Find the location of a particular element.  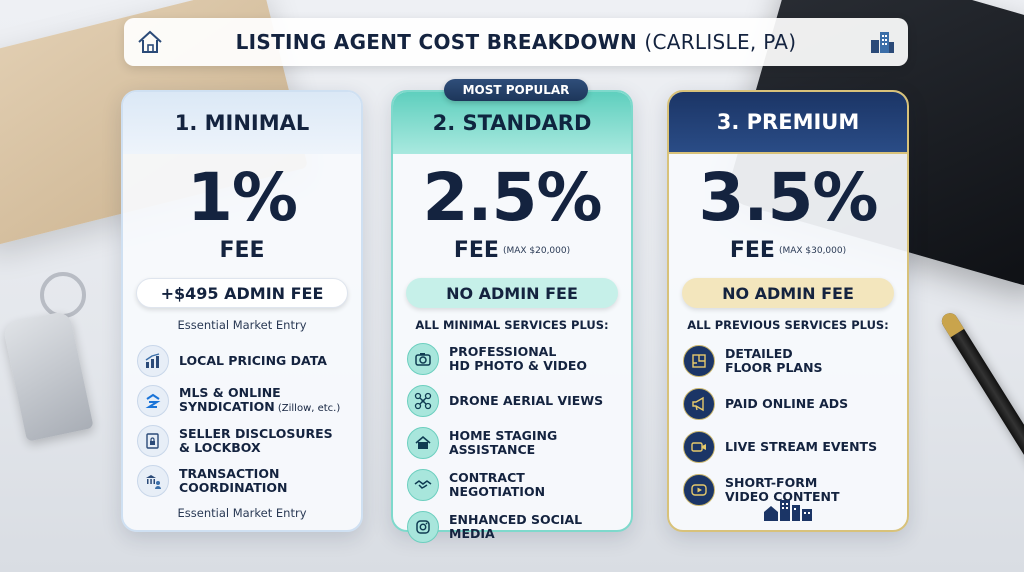

fee-label-row: FEE (MAX $20,000) is located at coordinates (512, 251).